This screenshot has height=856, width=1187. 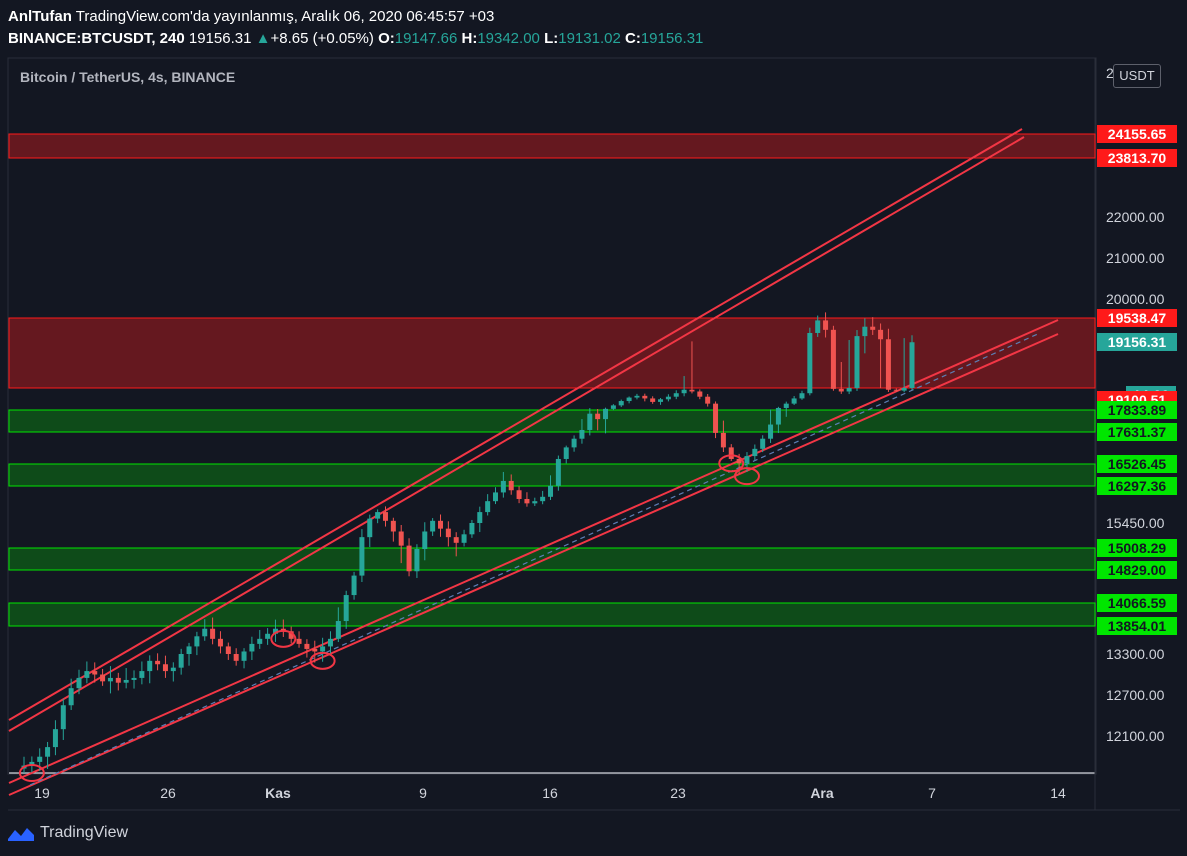 What do you see at coordinates (84, 832) in the screenshot?
I see `brand-name: TradingView` at bounding box center [84, 832].